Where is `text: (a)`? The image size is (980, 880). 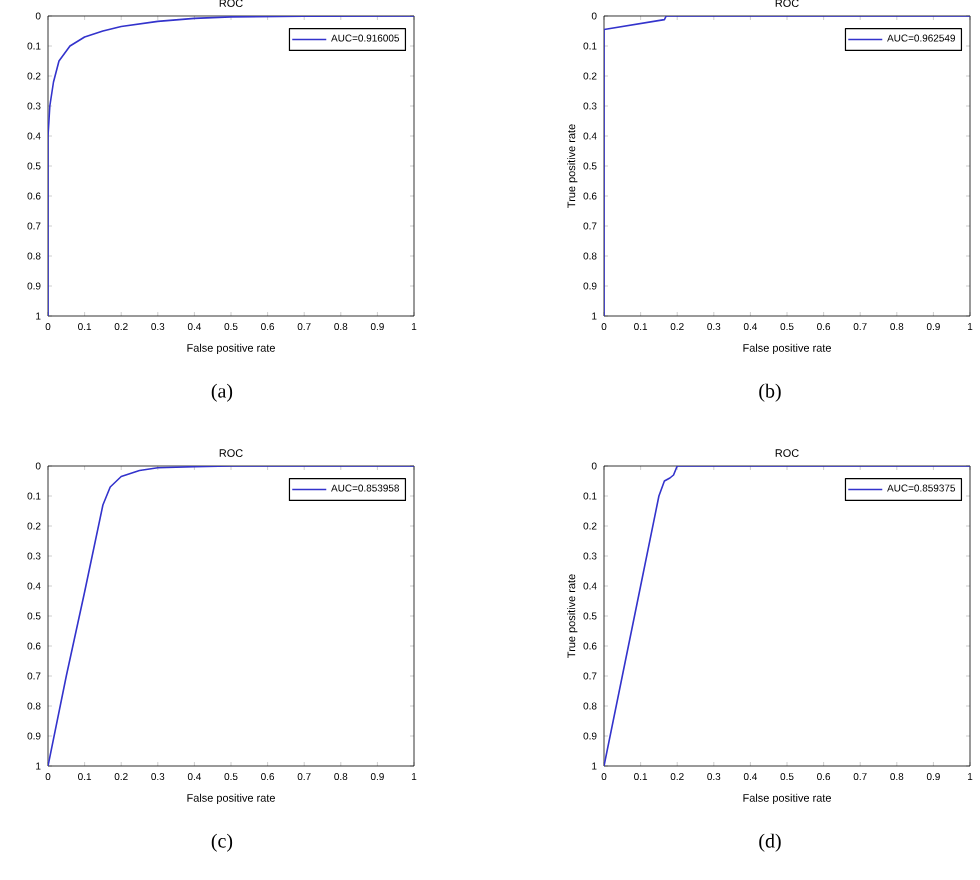
text: (a) is located at coordinates (222, 392).